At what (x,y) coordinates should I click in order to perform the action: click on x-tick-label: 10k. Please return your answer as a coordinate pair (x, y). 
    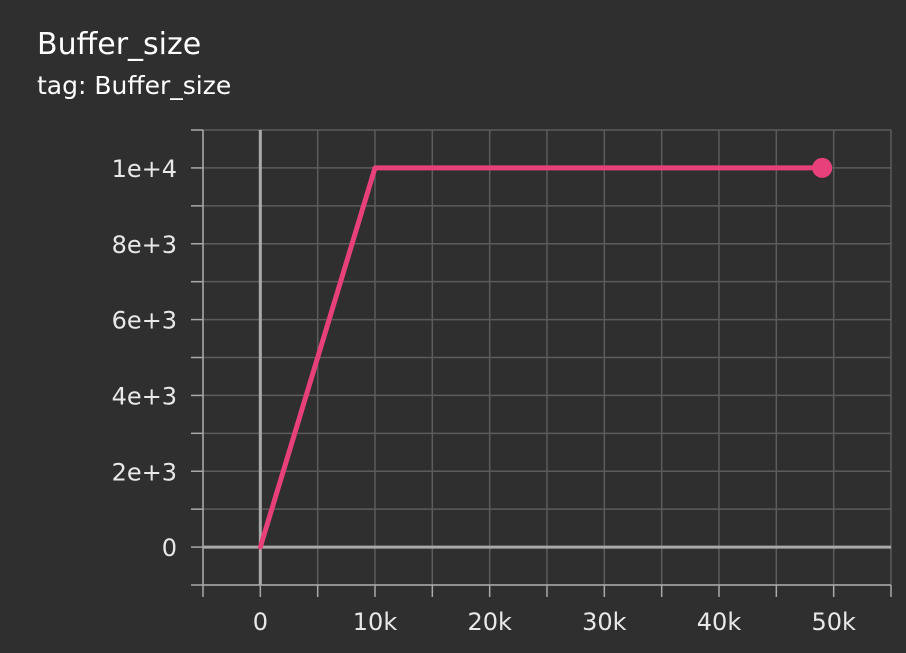
    Looking at the image, I should click on (375, 622).